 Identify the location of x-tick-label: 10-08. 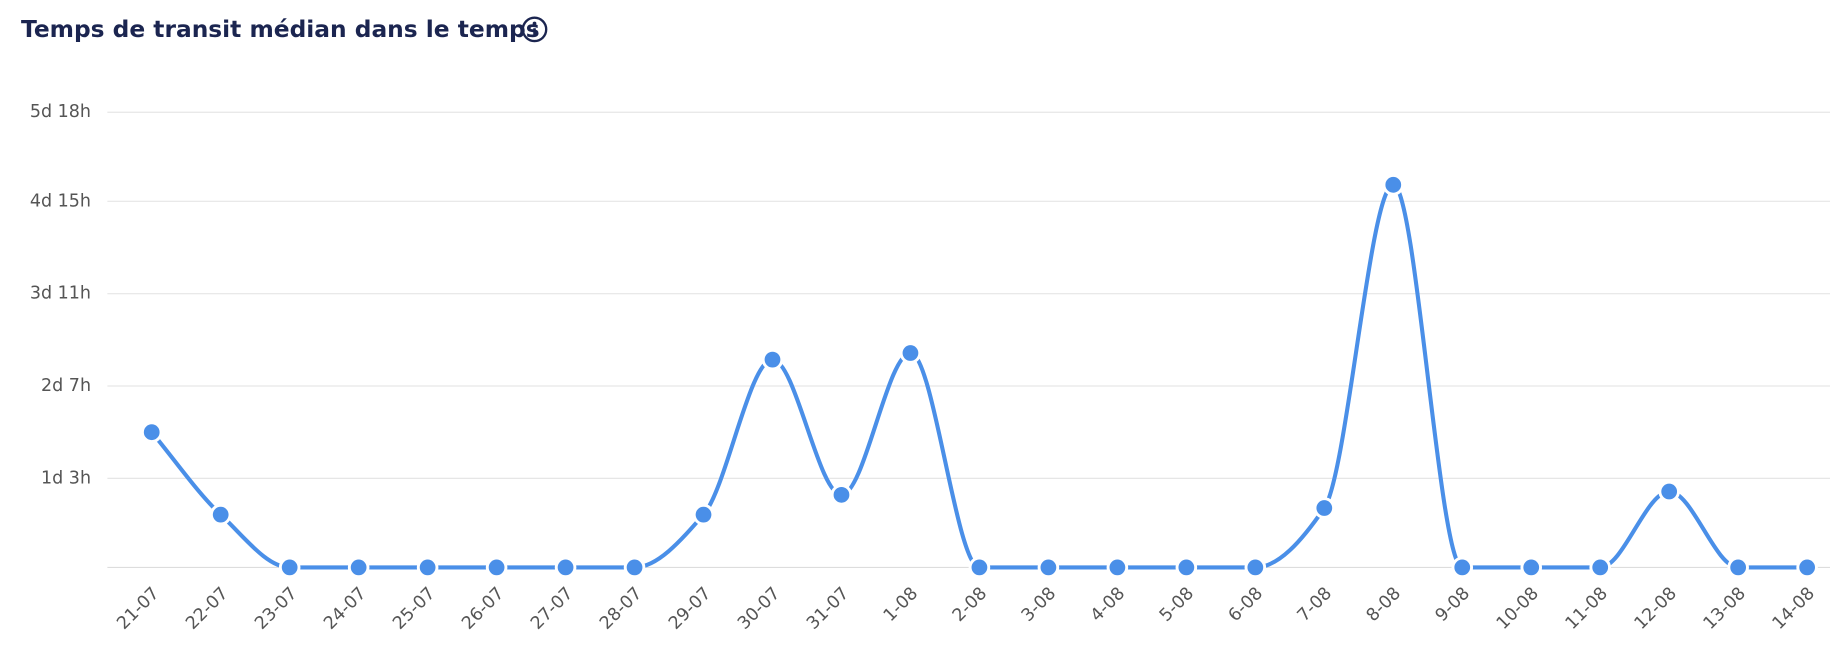
(1518, 609).